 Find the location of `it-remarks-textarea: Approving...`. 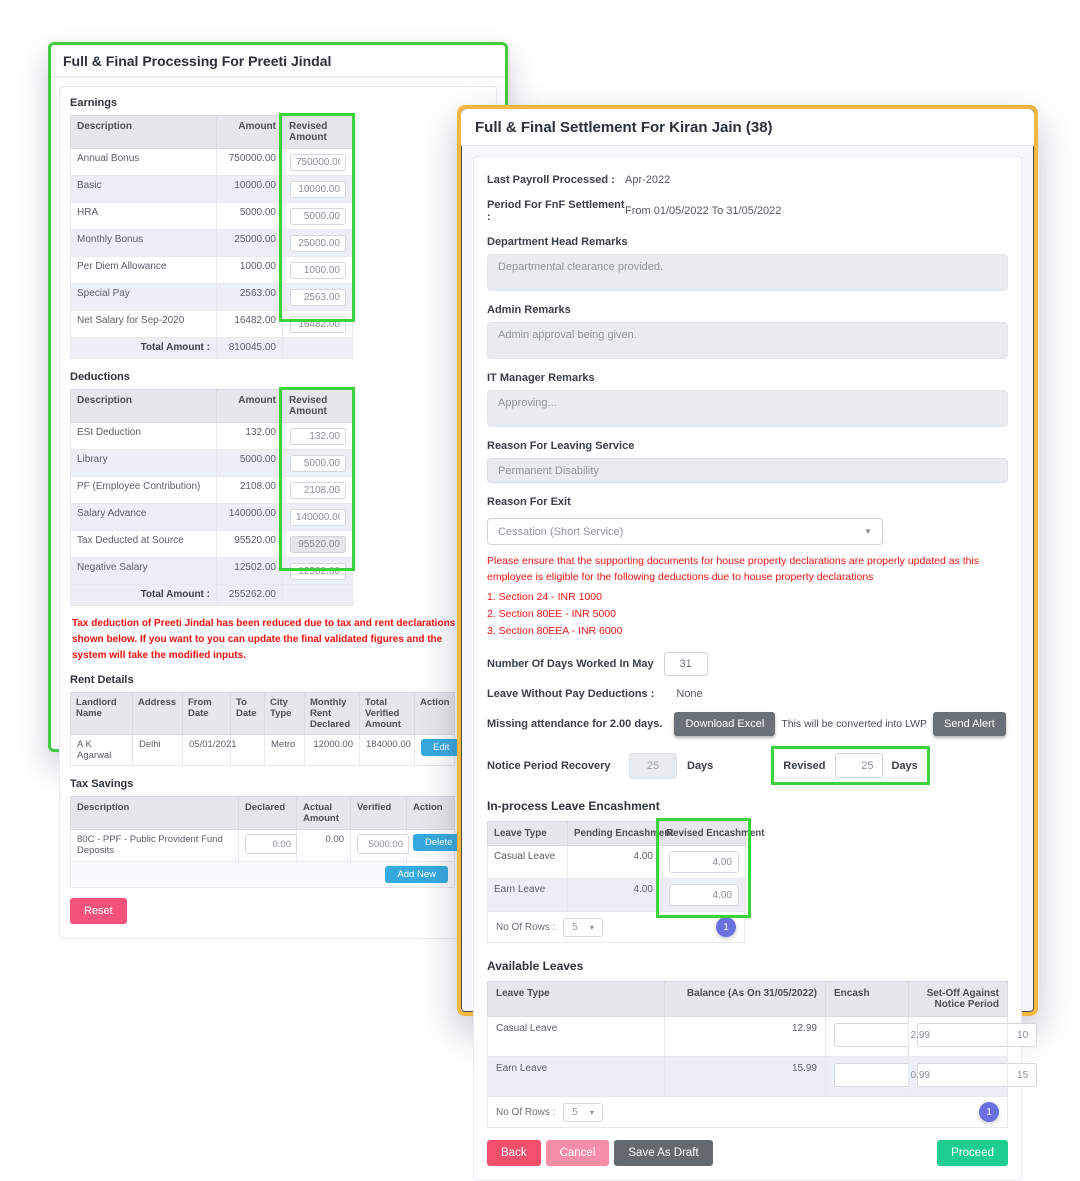

it-remarks-textarea: Approving... is located at coordinates (747, 408).